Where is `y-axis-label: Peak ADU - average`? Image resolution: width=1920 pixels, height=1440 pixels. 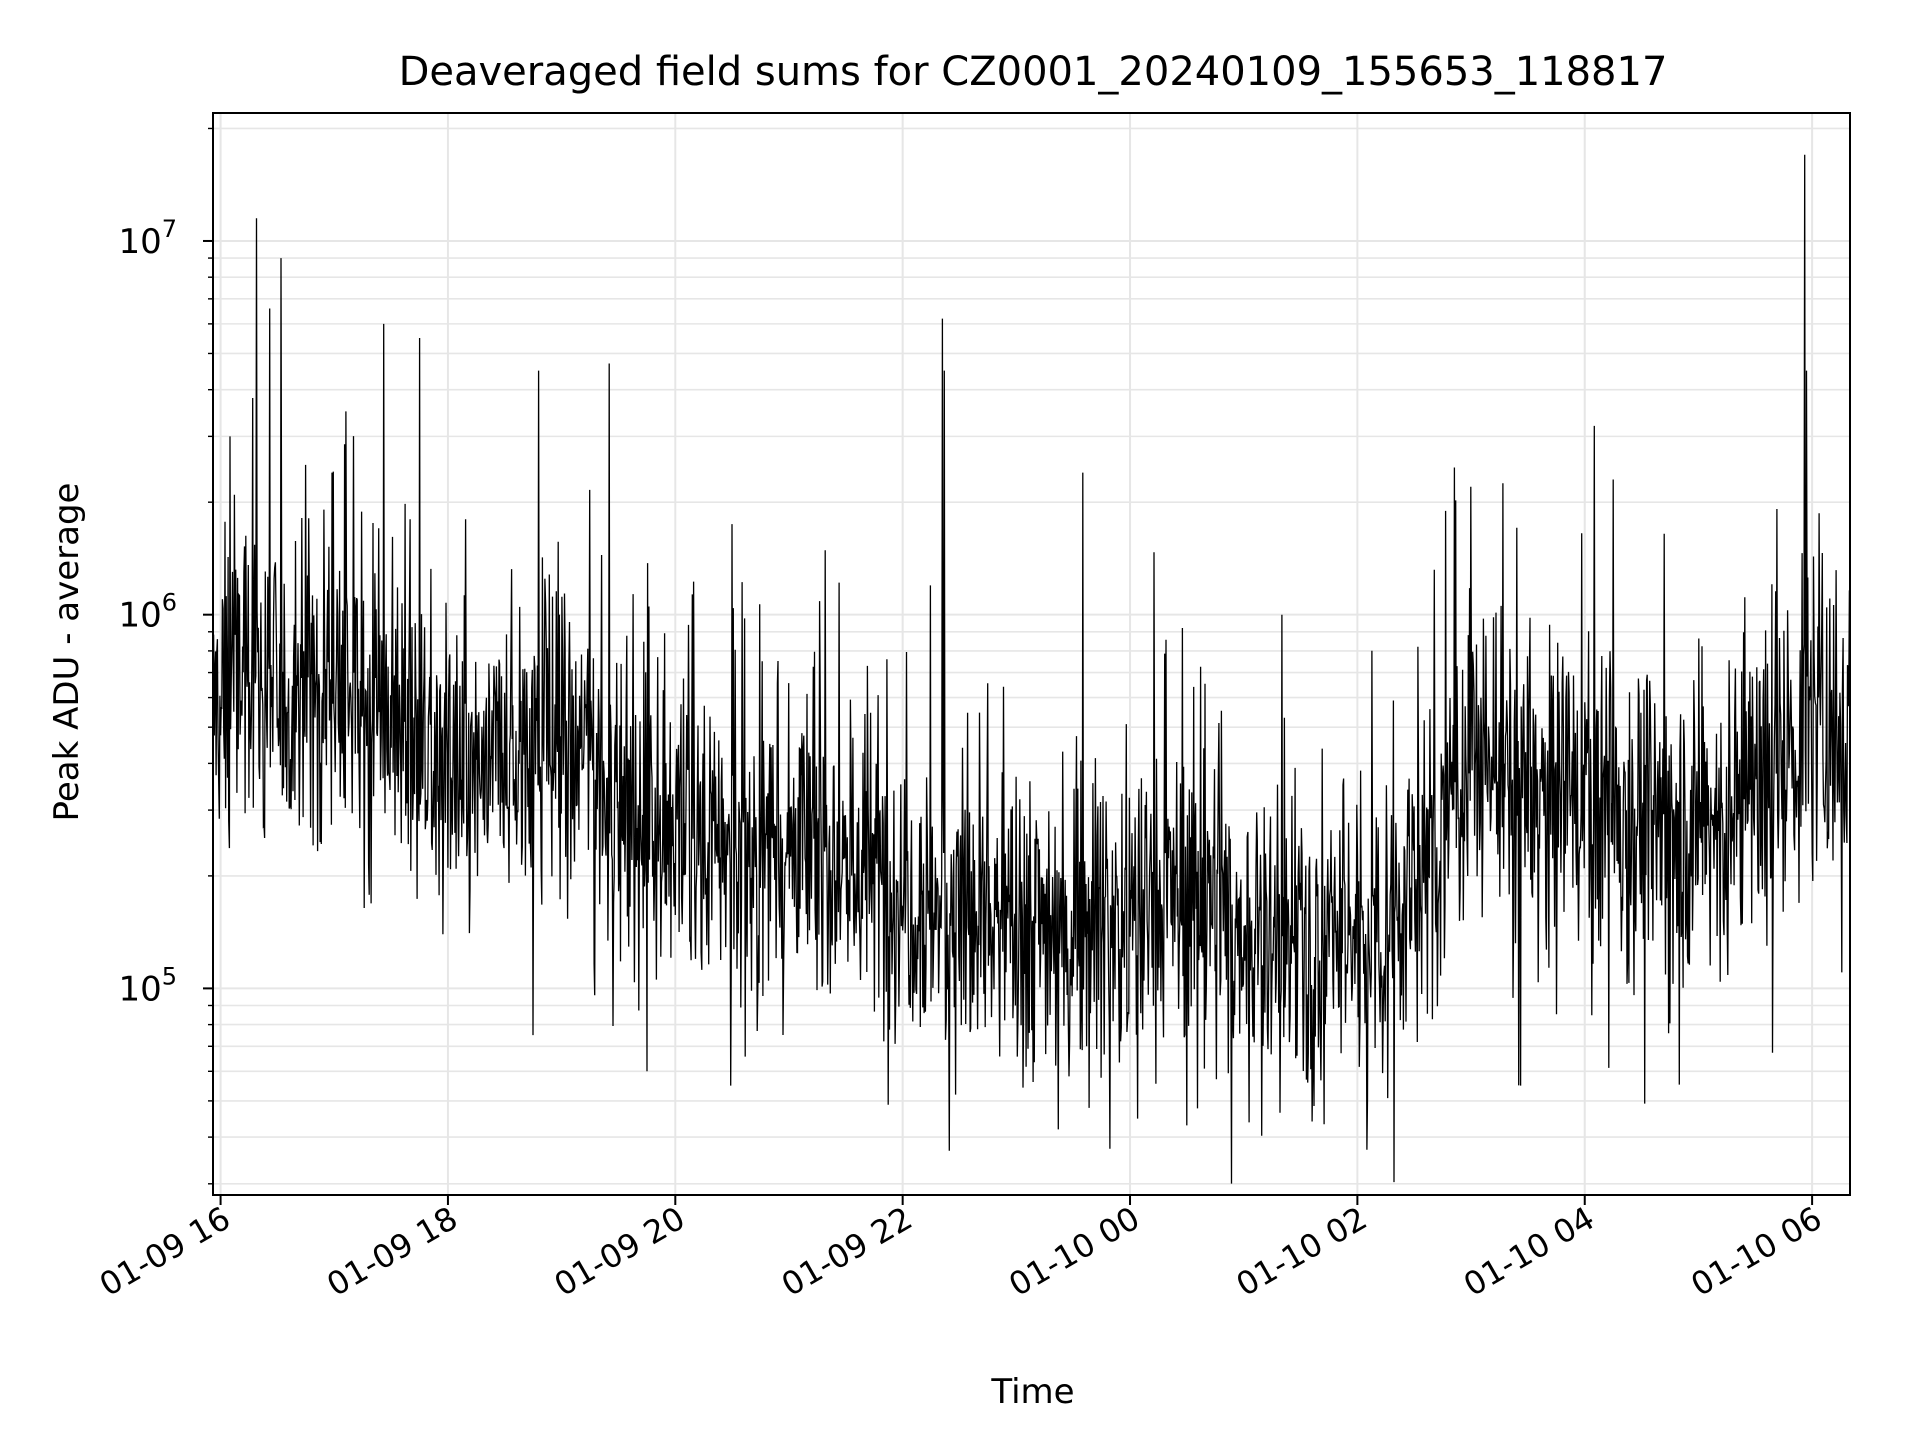
y-axis-label: Peak ADU - average is located at coordinates (67, 652).